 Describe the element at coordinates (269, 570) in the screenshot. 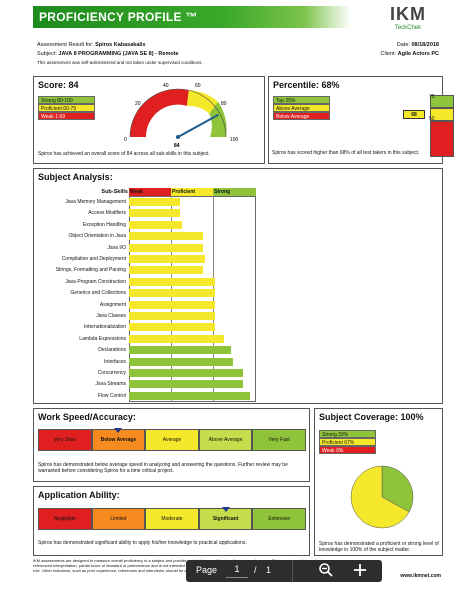

I see `page-total: 1` at that location.